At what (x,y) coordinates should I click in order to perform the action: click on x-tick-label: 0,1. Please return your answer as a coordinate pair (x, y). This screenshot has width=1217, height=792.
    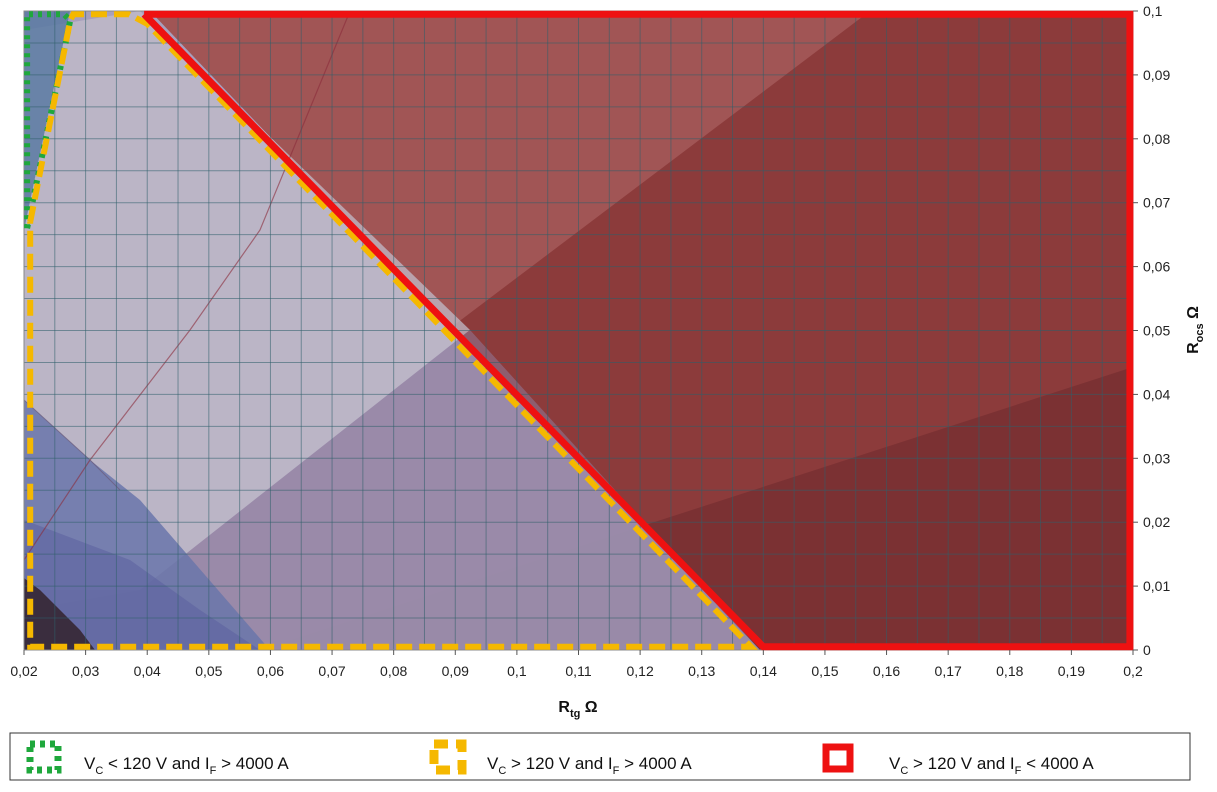
    Looking at the image, I should click on (517, 671).